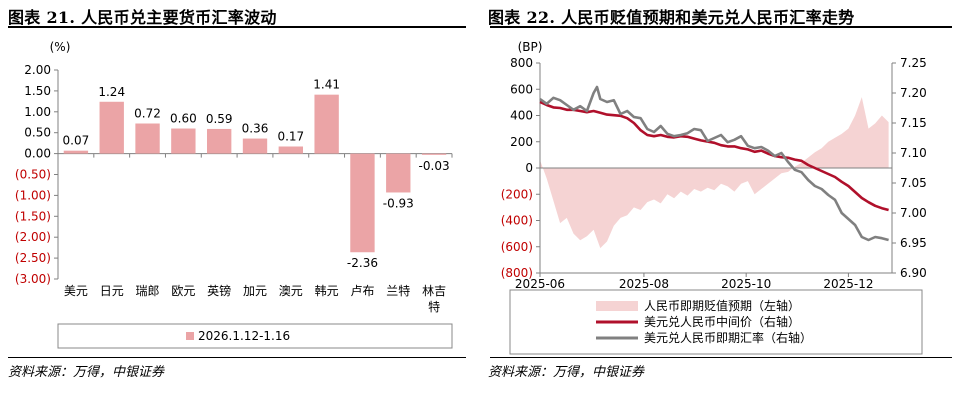  What do you see at coordinates (398, 203) in the screenshot?
I see `bar-value-label: -0.93` at bounding box center [398, 203].